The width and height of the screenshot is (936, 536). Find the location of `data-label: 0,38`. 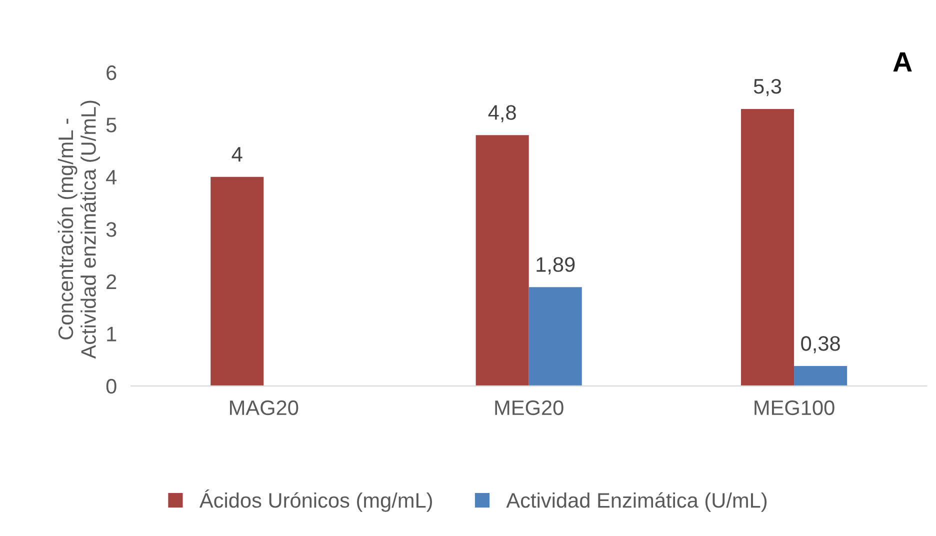

data-label: 0,38 is located at coordinates (820, 345).